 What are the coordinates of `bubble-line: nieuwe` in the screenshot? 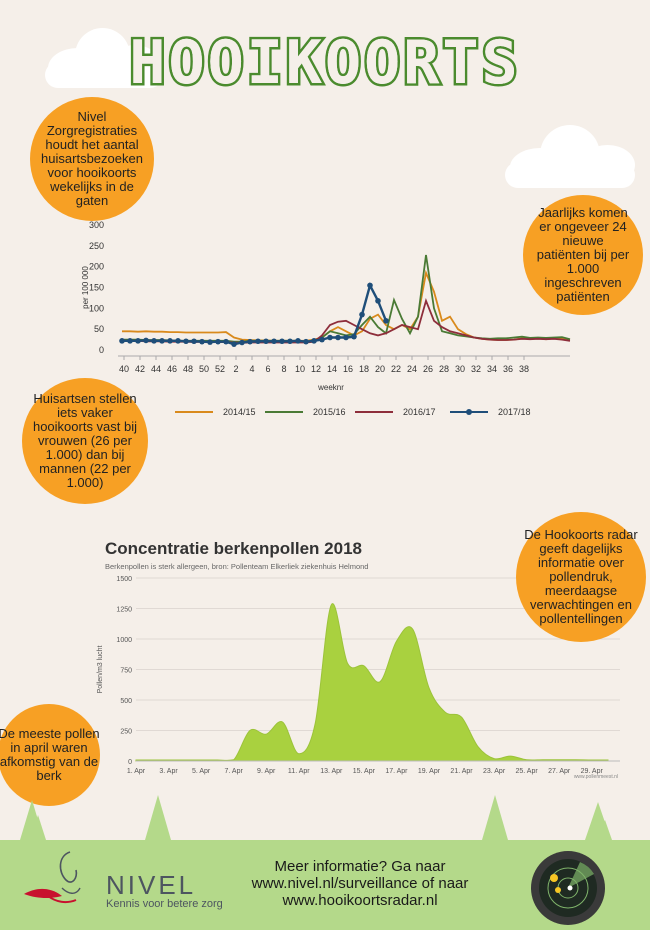 It's located at (583, 240).